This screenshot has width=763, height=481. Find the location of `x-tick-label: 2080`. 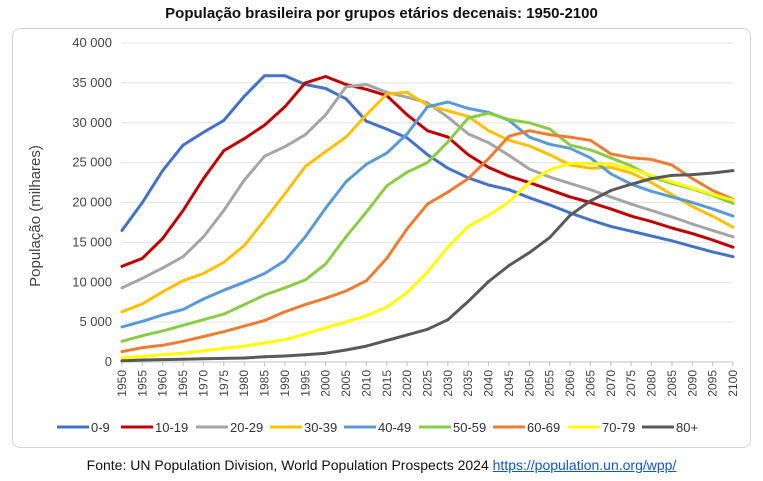

x-tick-label: 2080 is located at coordinates (652, 383).